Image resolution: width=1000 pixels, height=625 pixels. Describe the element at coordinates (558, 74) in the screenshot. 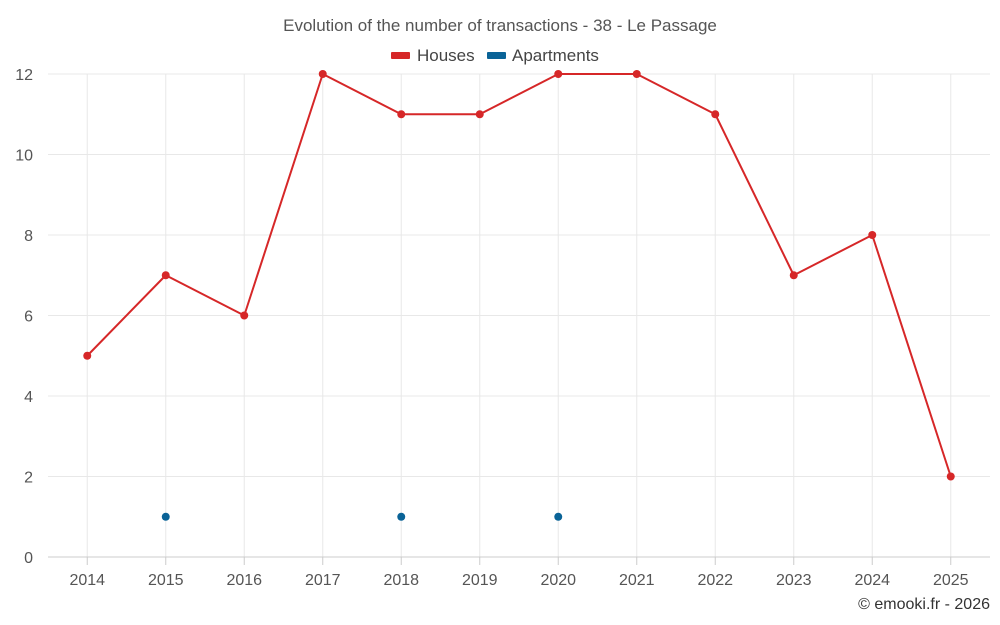

I see `data-point-houses-2020` at that location.